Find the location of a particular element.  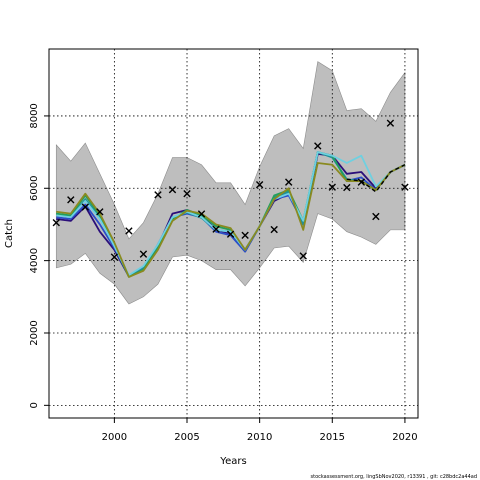

x-tick-label: 2010 is located at coordinates (259, 437).